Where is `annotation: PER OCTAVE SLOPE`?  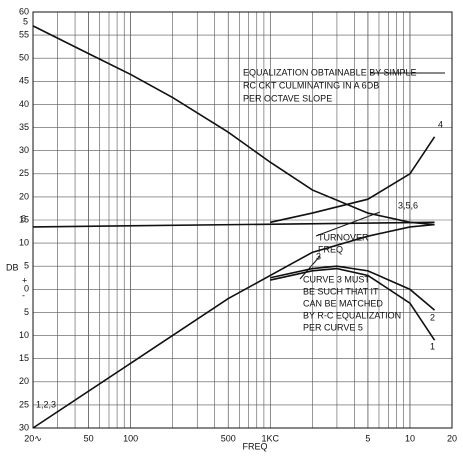 annotation: PER OCTAVE SLOPE is located at coordinates (287, 98).